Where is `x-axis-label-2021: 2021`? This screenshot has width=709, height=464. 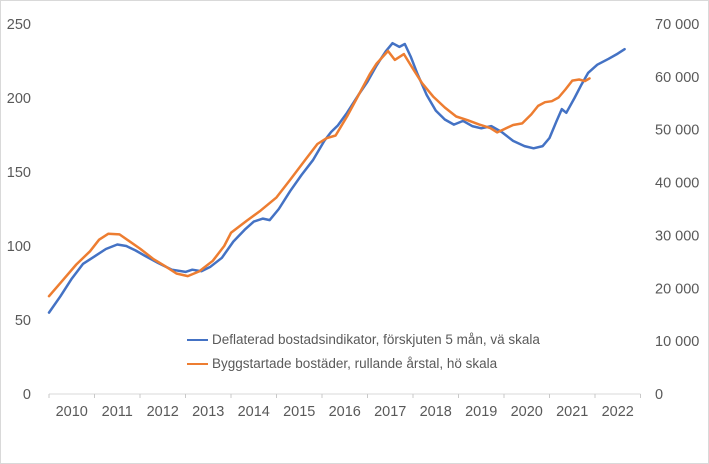
x-axis-label-2021: 2021 is located at coordinates (572, 412).